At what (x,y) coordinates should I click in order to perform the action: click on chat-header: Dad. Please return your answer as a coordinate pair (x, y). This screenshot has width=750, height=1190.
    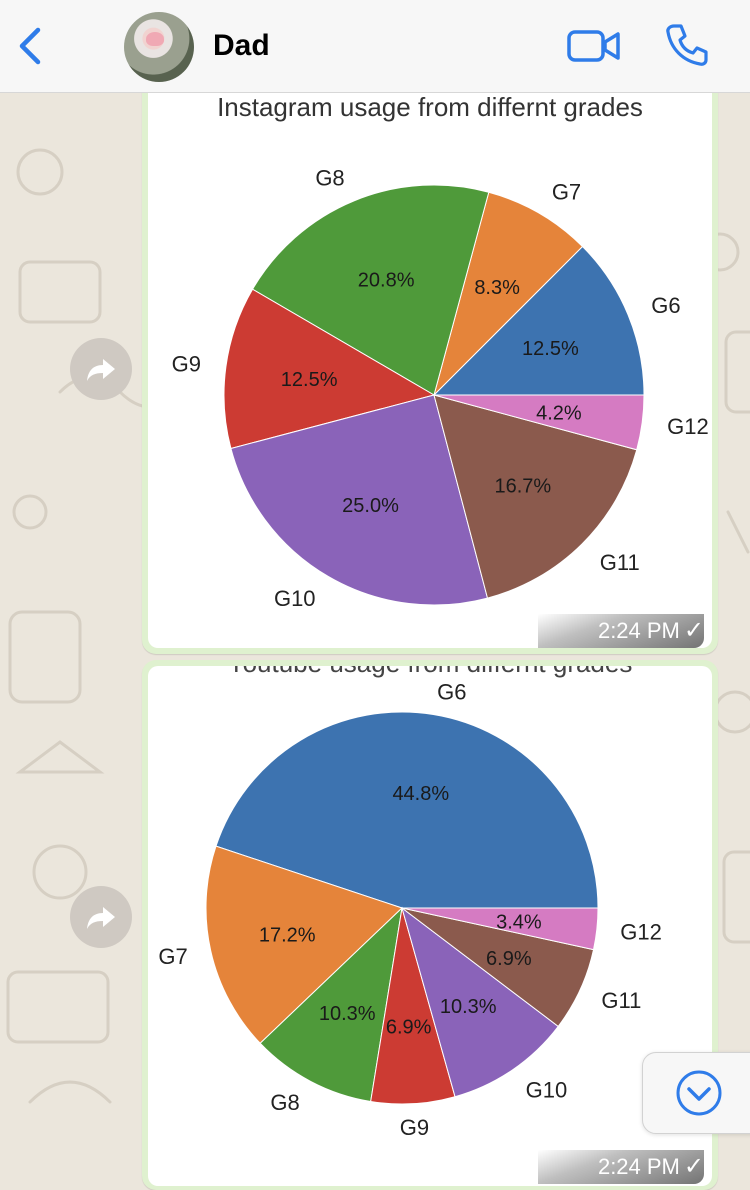
    Looking at the image, I should click on (375, 46).